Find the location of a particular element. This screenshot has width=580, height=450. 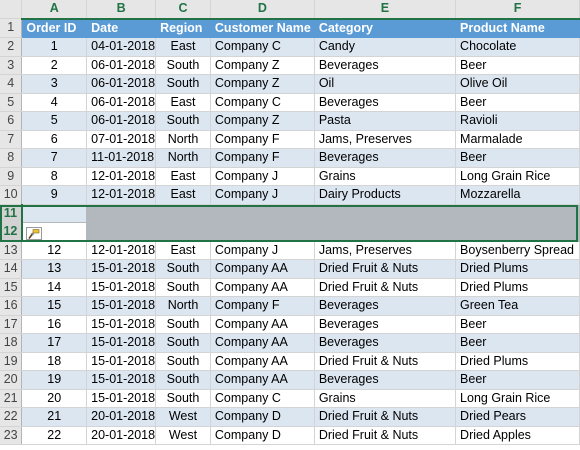

column-header-a: A is located at coordinates (54, 10).